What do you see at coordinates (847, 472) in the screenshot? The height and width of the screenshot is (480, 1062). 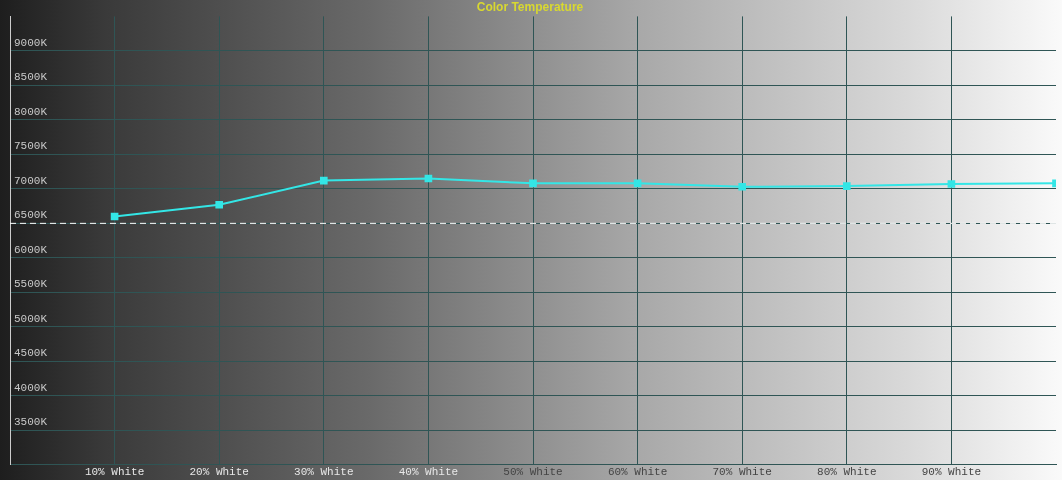 I see `x-tick-label: 80% White` at bounding box center [847, 472].